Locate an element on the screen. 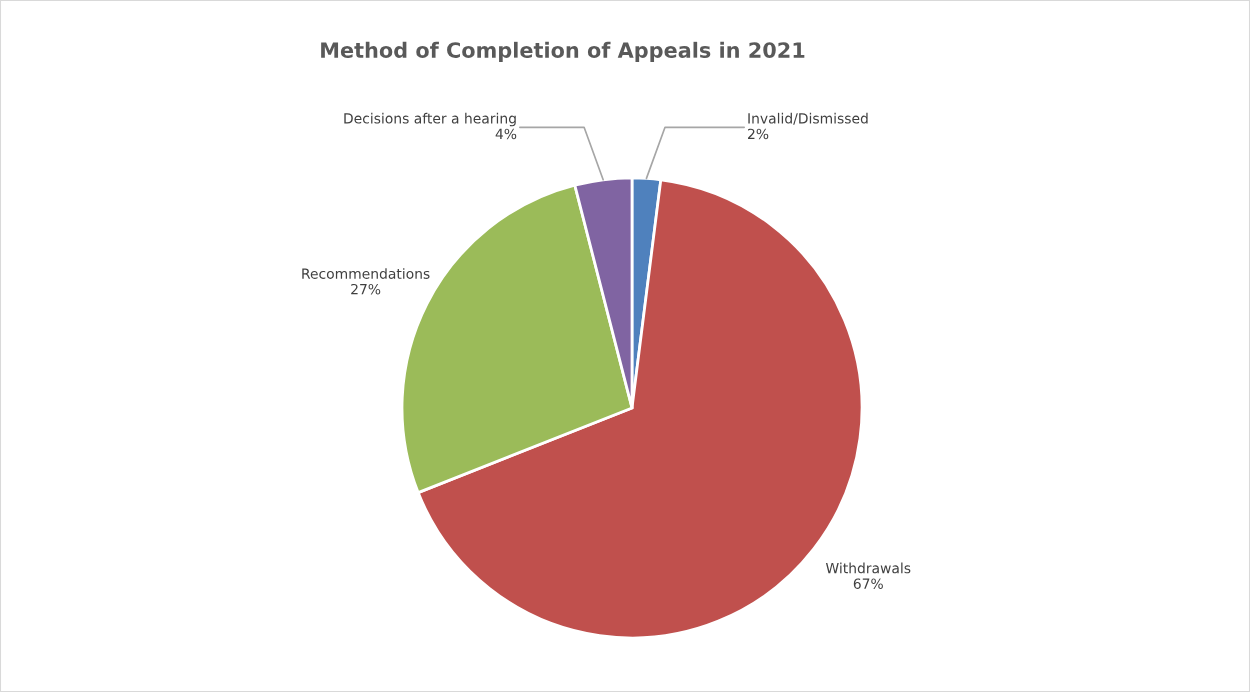 Image resolution: width=1250 pixels, height=692 pixels. data-label: 67% is located at coordinates (868, 583).